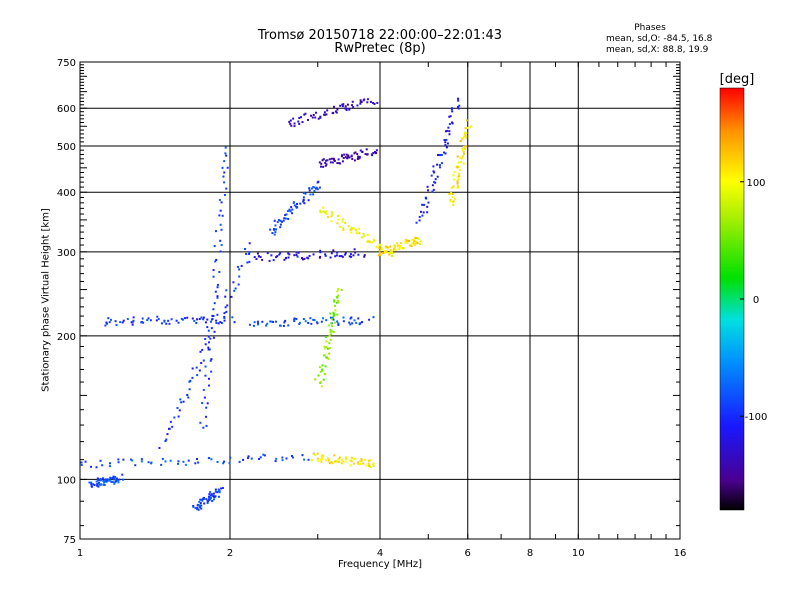 The width and height of the screenshot is (800, 600). I want to click on colorbar-label: [deg], so click(737, 79).